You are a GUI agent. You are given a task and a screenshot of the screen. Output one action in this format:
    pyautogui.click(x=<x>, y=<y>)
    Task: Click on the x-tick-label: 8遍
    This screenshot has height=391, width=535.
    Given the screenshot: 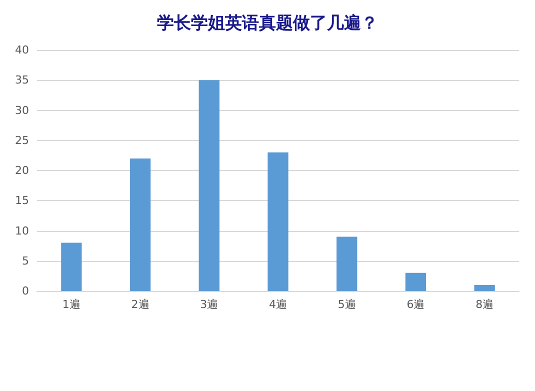 What is the action you would take?
    pyautogui.click(x=485, y=304)
    